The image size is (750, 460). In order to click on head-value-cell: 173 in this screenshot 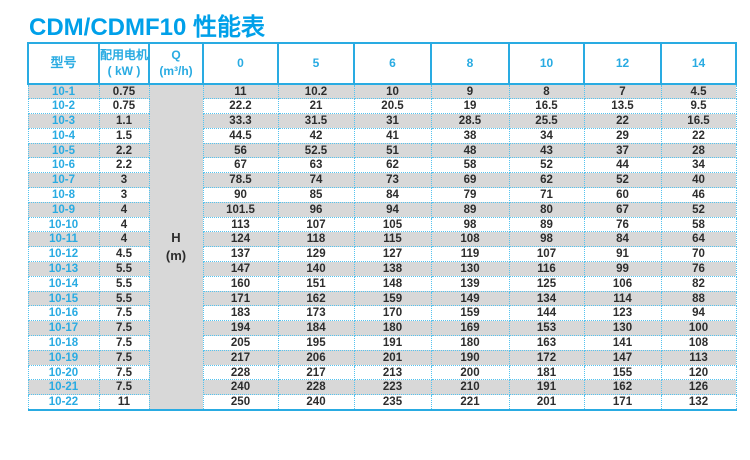, I will do `click(316, 313)`.